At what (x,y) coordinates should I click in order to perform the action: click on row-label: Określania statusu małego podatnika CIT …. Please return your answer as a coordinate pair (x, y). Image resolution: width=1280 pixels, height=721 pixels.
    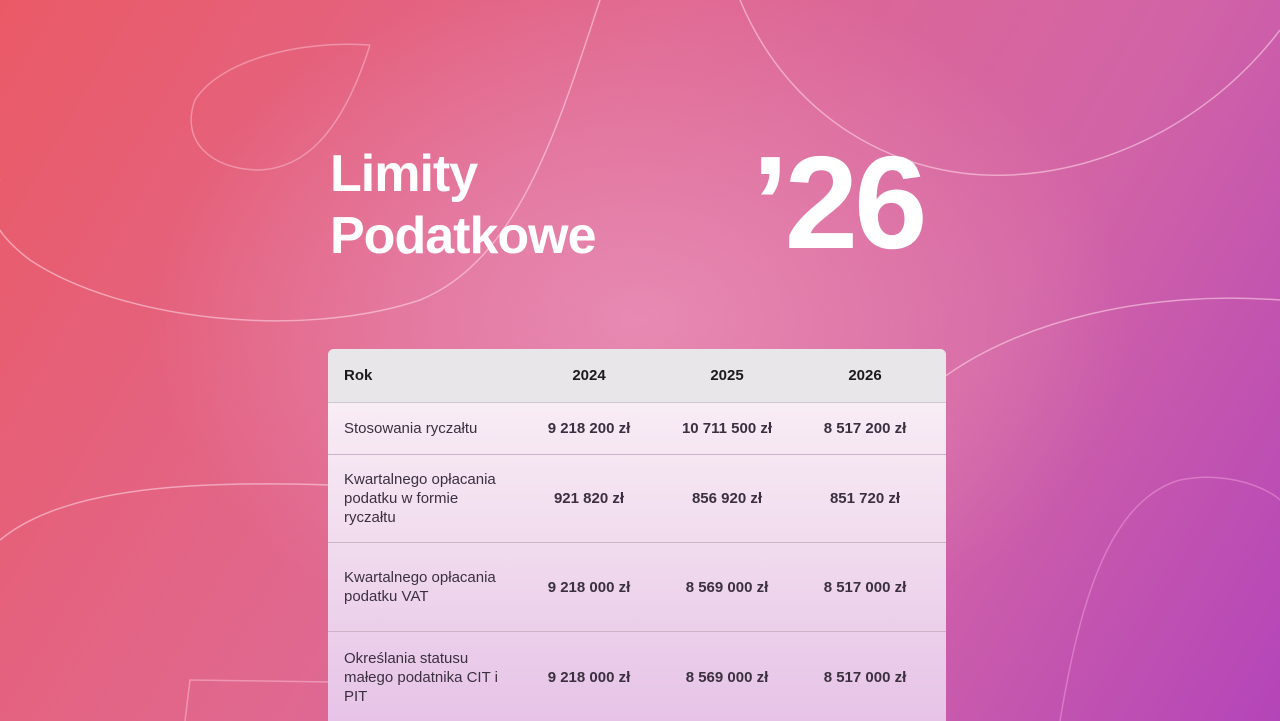
    Looking at the image, I should click on (421, 677).